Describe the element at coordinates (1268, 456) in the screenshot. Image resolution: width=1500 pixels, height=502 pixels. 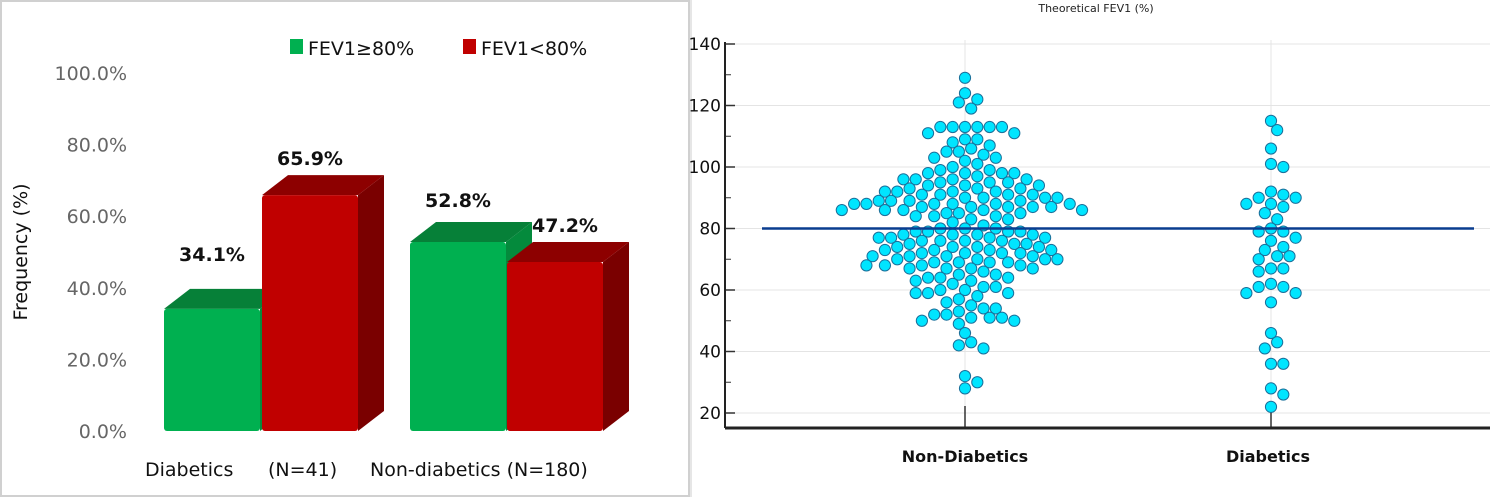
I see `x-tick-label: Diabetics` at that location.